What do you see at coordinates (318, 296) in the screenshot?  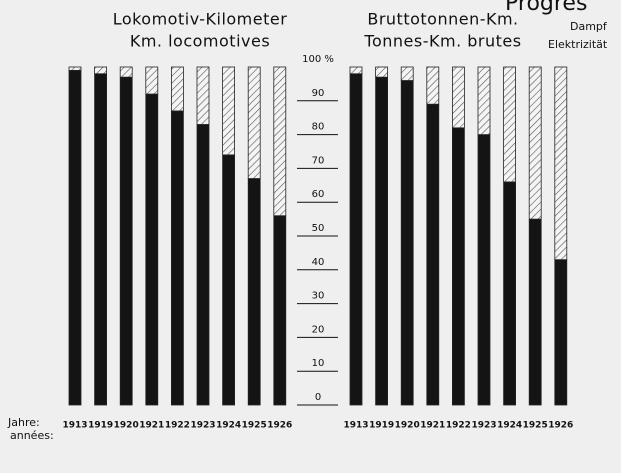 I see `y-tick-label: 30` at bounding box center [318, 296].